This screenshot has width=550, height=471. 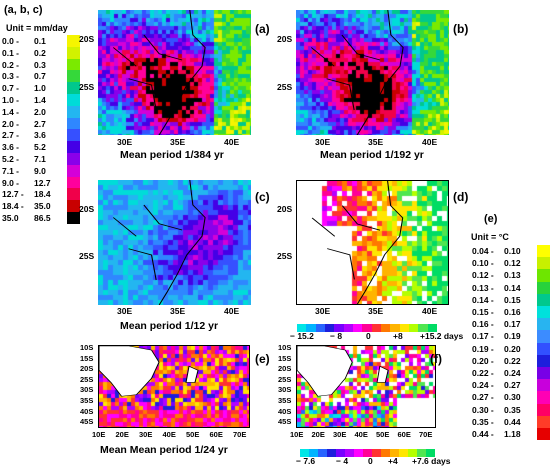 I want to click on legend-left-hi-9: 5.2, so click(x=40, y=147).